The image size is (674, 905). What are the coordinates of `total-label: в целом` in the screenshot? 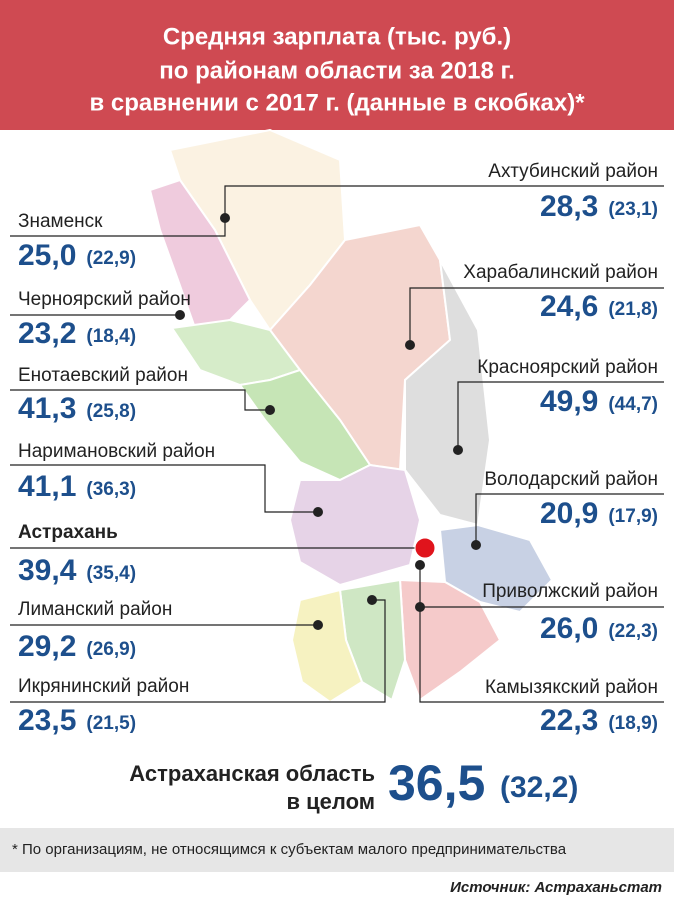 It's located at (330, 801).